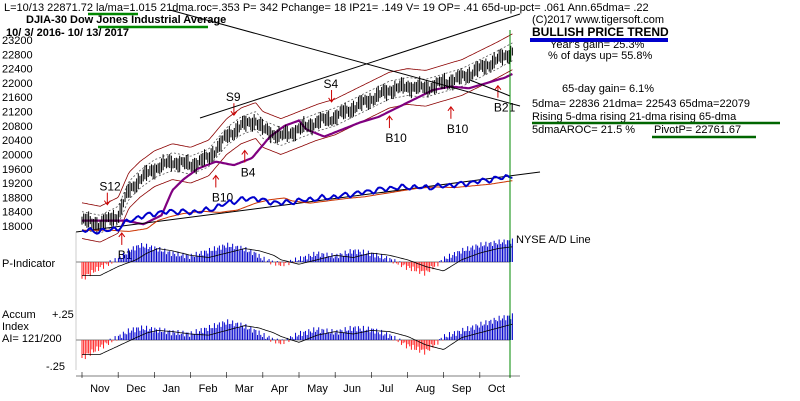 This screenshot has height=401, width=800. What do you see at coordinates (17, 155) in the screenshot?
I see `price-tick-label: 20000` at bounding box center [17, 155].